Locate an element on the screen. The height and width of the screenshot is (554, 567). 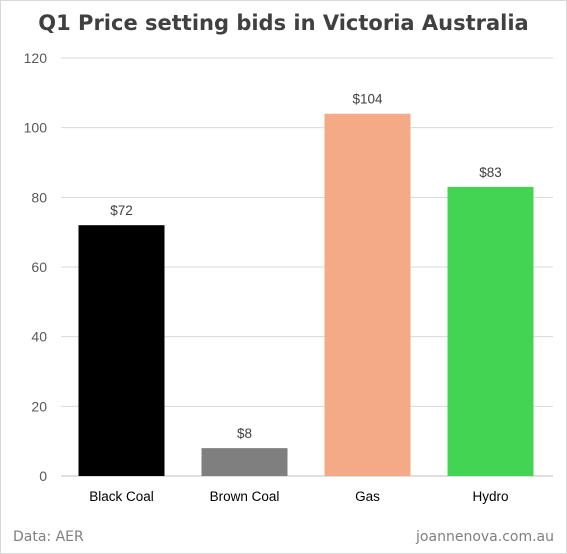
data-label: $8 is located at coordinates (244, 433).